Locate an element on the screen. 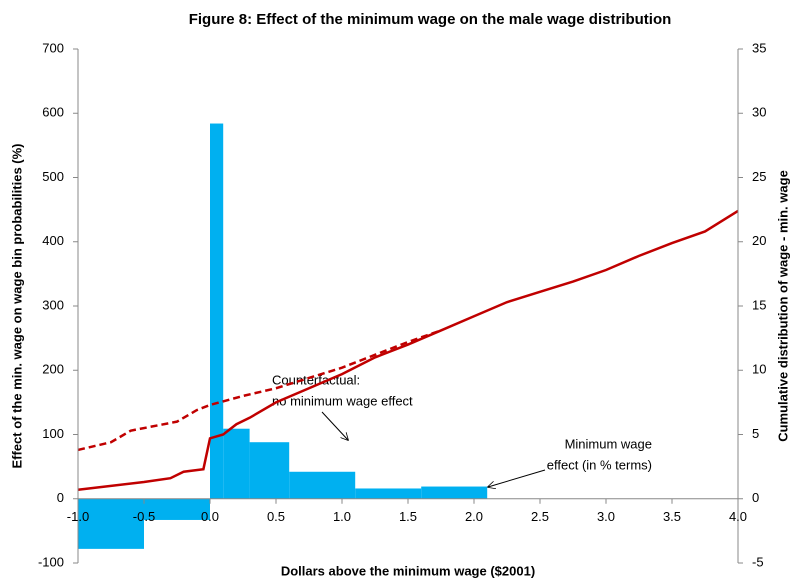  x-tick-label: 1.0 is located at coordinates (342, 516).